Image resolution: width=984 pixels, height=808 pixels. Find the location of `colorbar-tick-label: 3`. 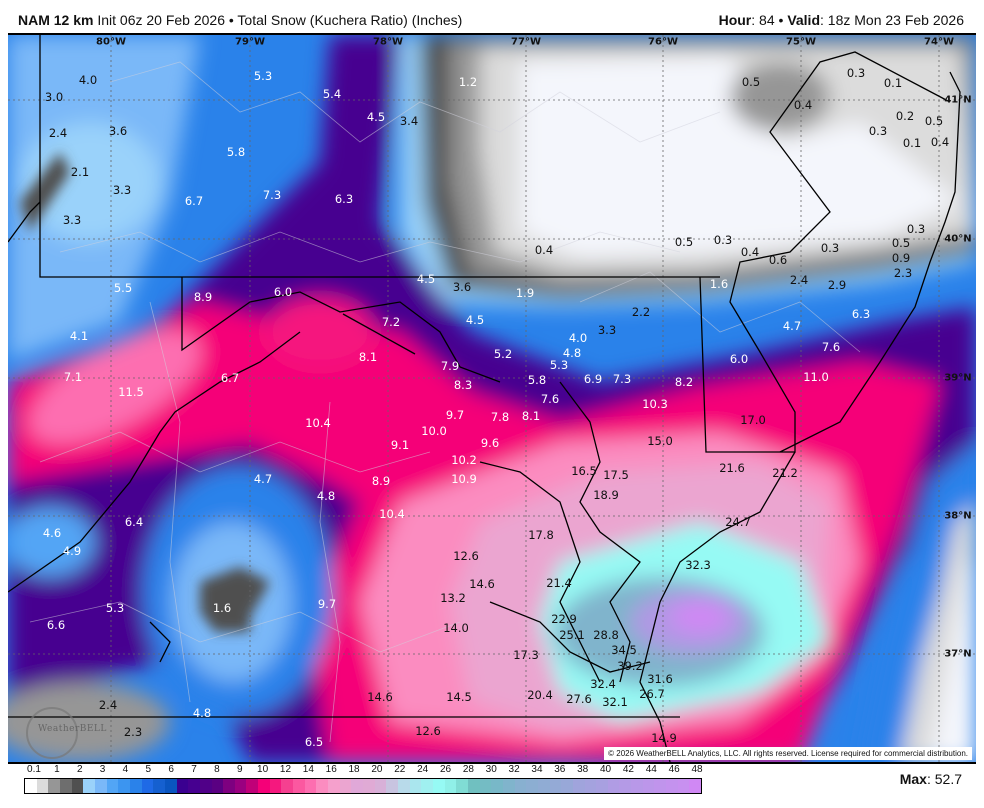

colorbar-tick-label: 3 is located at coordinates (102, 769).